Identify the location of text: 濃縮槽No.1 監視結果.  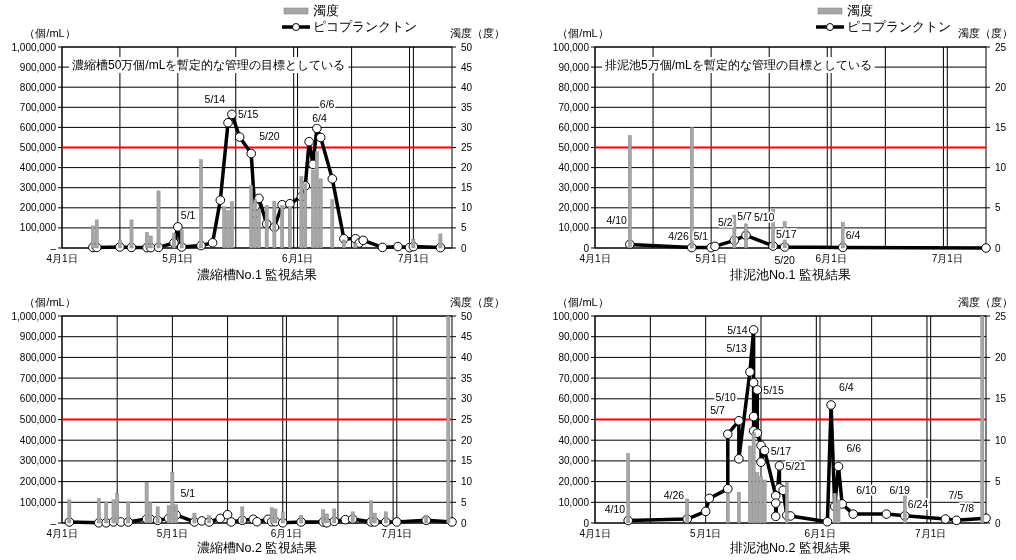
(257, 275).